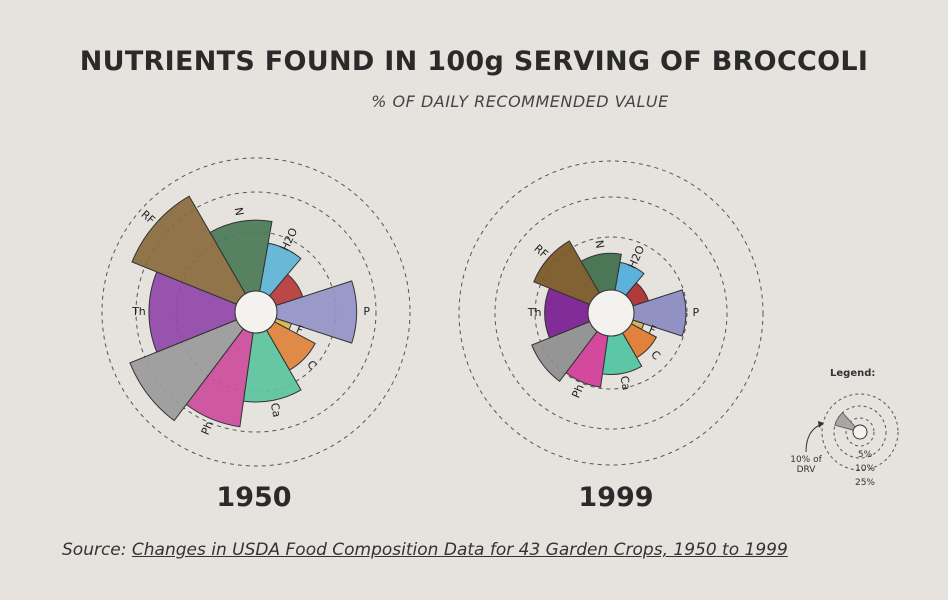 This screenshot has height=600, width=948. What do you see at coordinates (520, 101) in the screenshot?
I see `chart-subtitle: % OF DAILY RECOMMENDED VALUE` at bounding box center [520, 101].